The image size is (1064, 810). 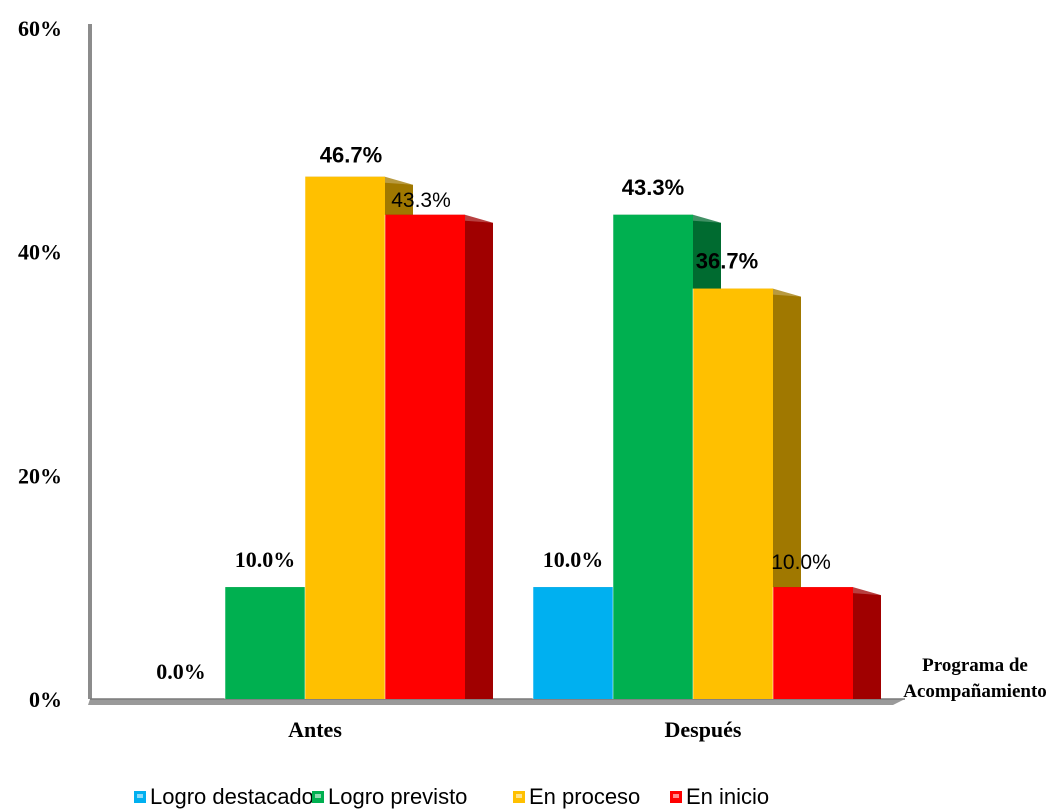 I want to click on legend-item-logro-previsto: Logro previsto, so click(x=389, y=796).